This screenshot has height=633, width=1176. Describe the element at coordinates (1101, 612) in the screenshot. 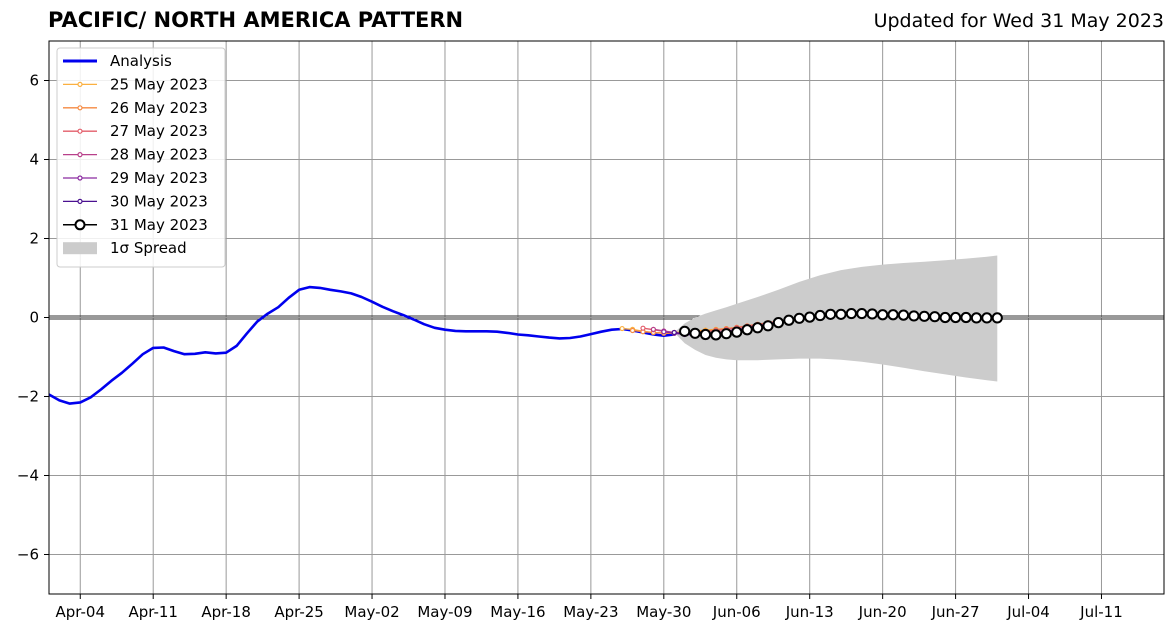

I see `x-tick-label: Jul-11` at that location.